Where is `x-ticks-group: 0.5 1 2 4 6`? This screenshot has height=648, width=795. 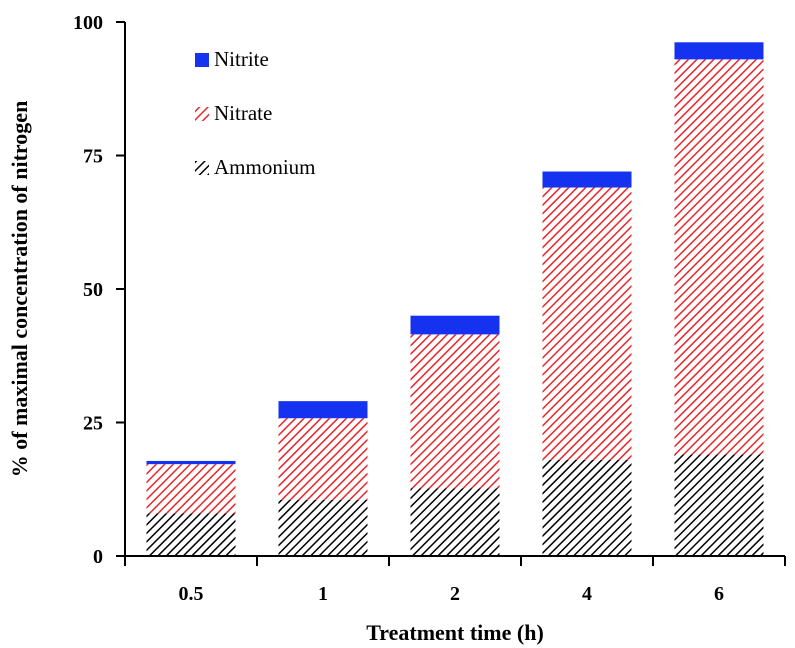 x-ticks-group: 0.5 1 2 4 6 is located at coordinates (455, 580).